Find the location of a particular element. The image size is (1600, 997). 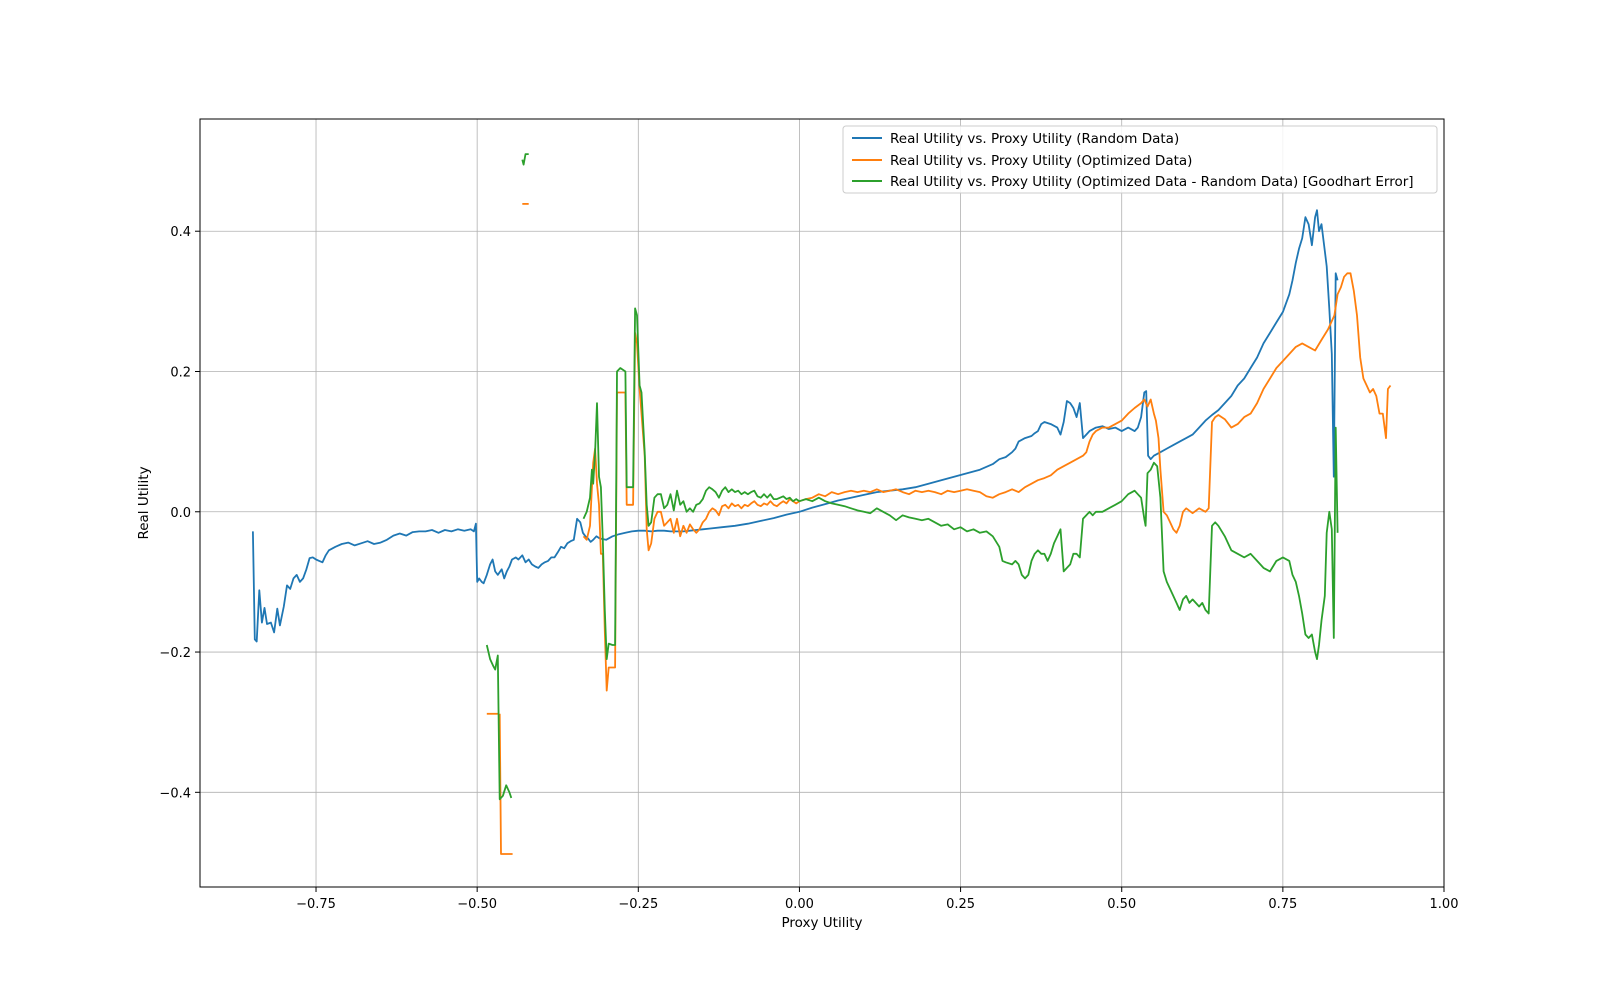

x-tick-label: 0.00 is located at coordinates (799, 904).